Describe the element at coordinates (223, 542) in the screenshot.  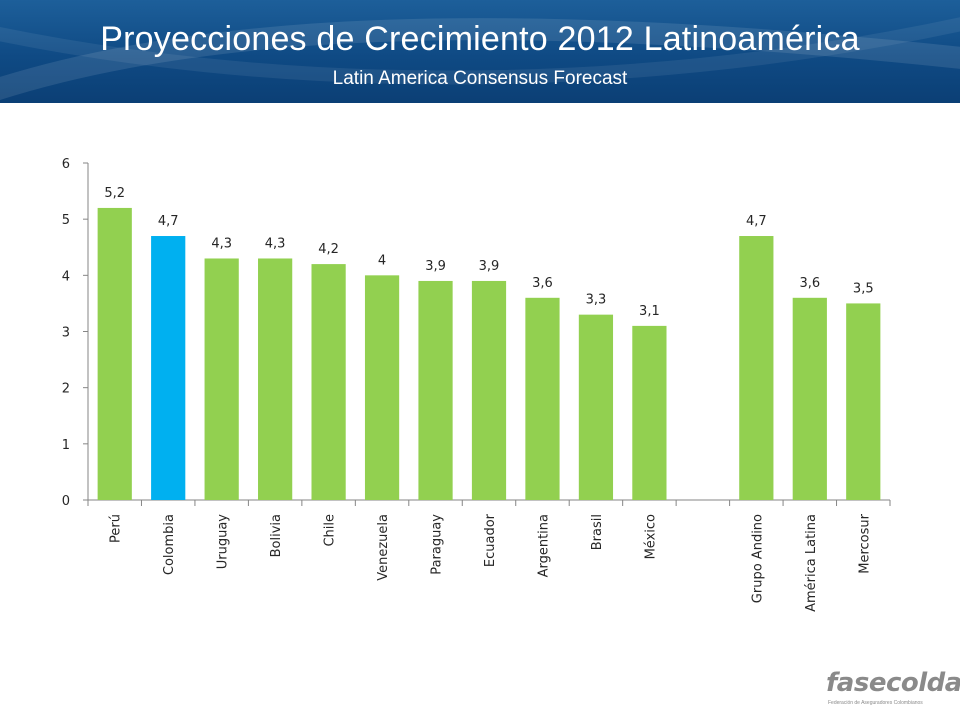
I see `x-tick-label: Uruguay` at that location.